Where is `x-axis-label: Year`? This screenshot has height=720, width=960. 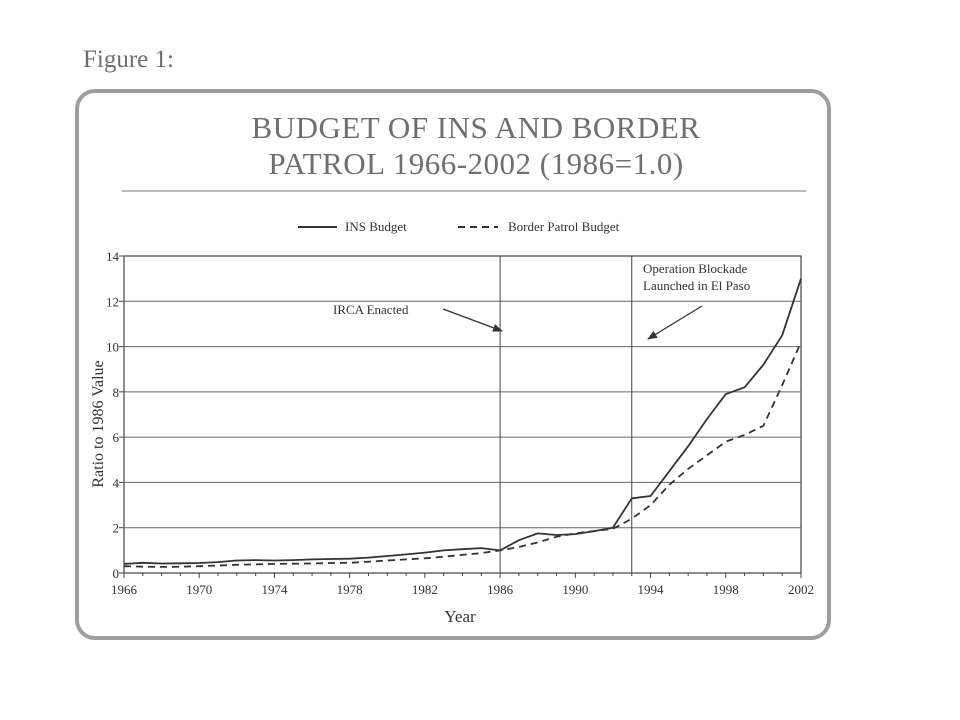 x-axis-label: Year is located at coordinates (460, 616).